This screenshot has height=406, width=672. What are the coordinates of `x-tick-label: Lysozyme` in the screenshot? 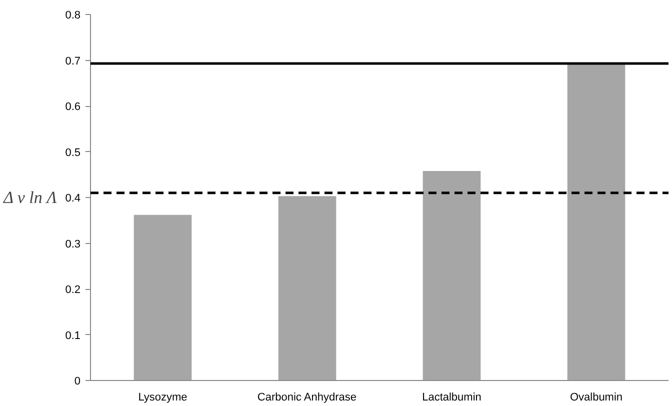 It's located at (163, 398).